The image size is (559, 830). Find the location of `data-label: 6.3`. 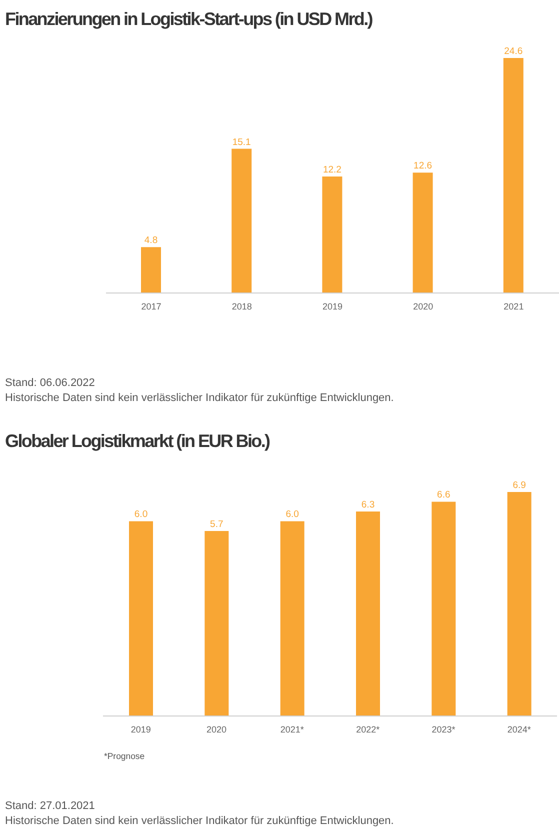

data-label: 6.3 is located at coordinates (368, 504).